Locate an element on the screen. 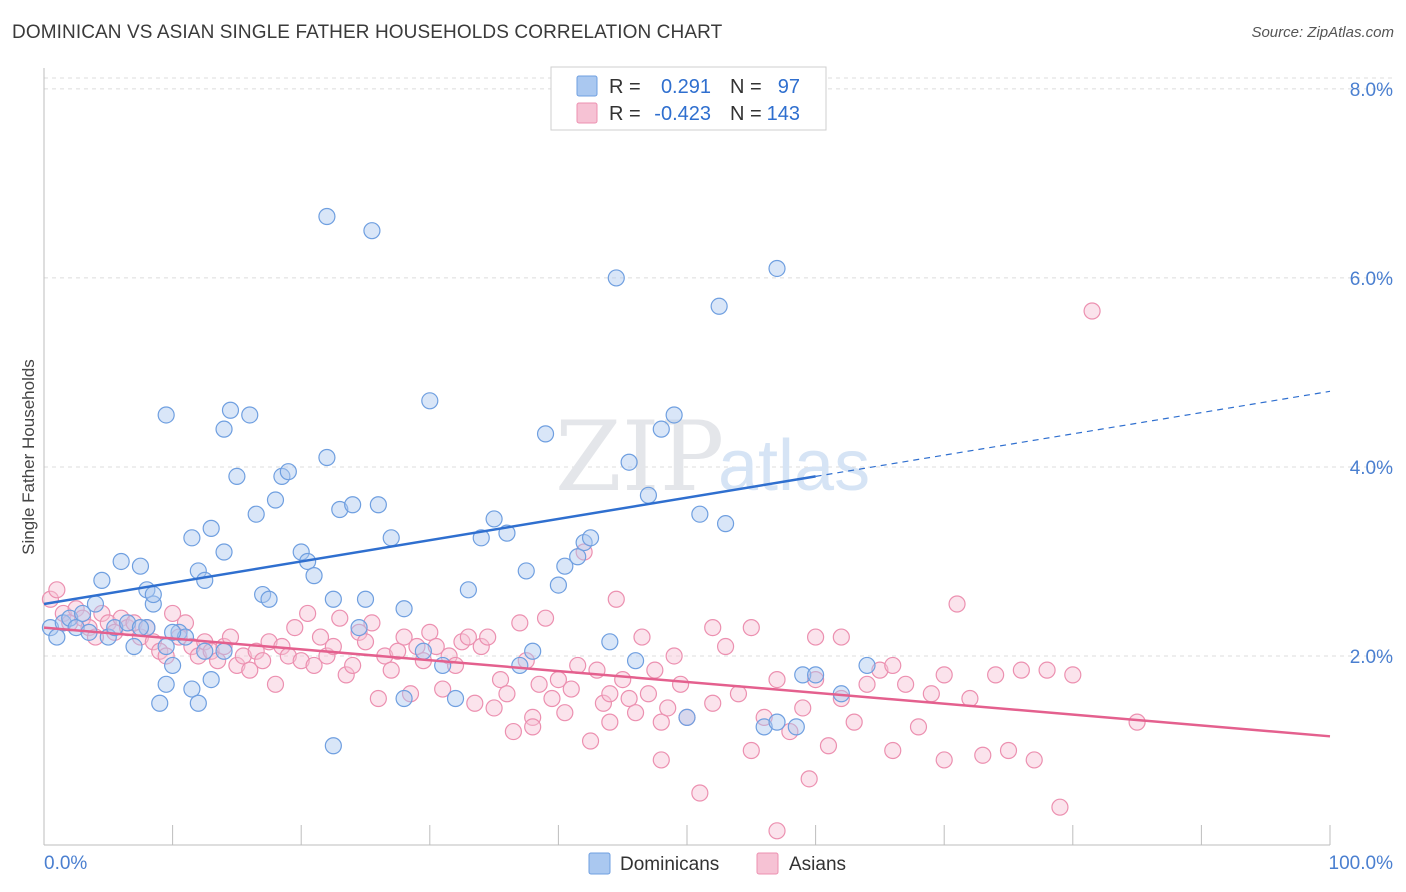 The height and width of the screenshot is (892, 1406). legend-n-value-2: 143 is located at coordinates (783, 114).